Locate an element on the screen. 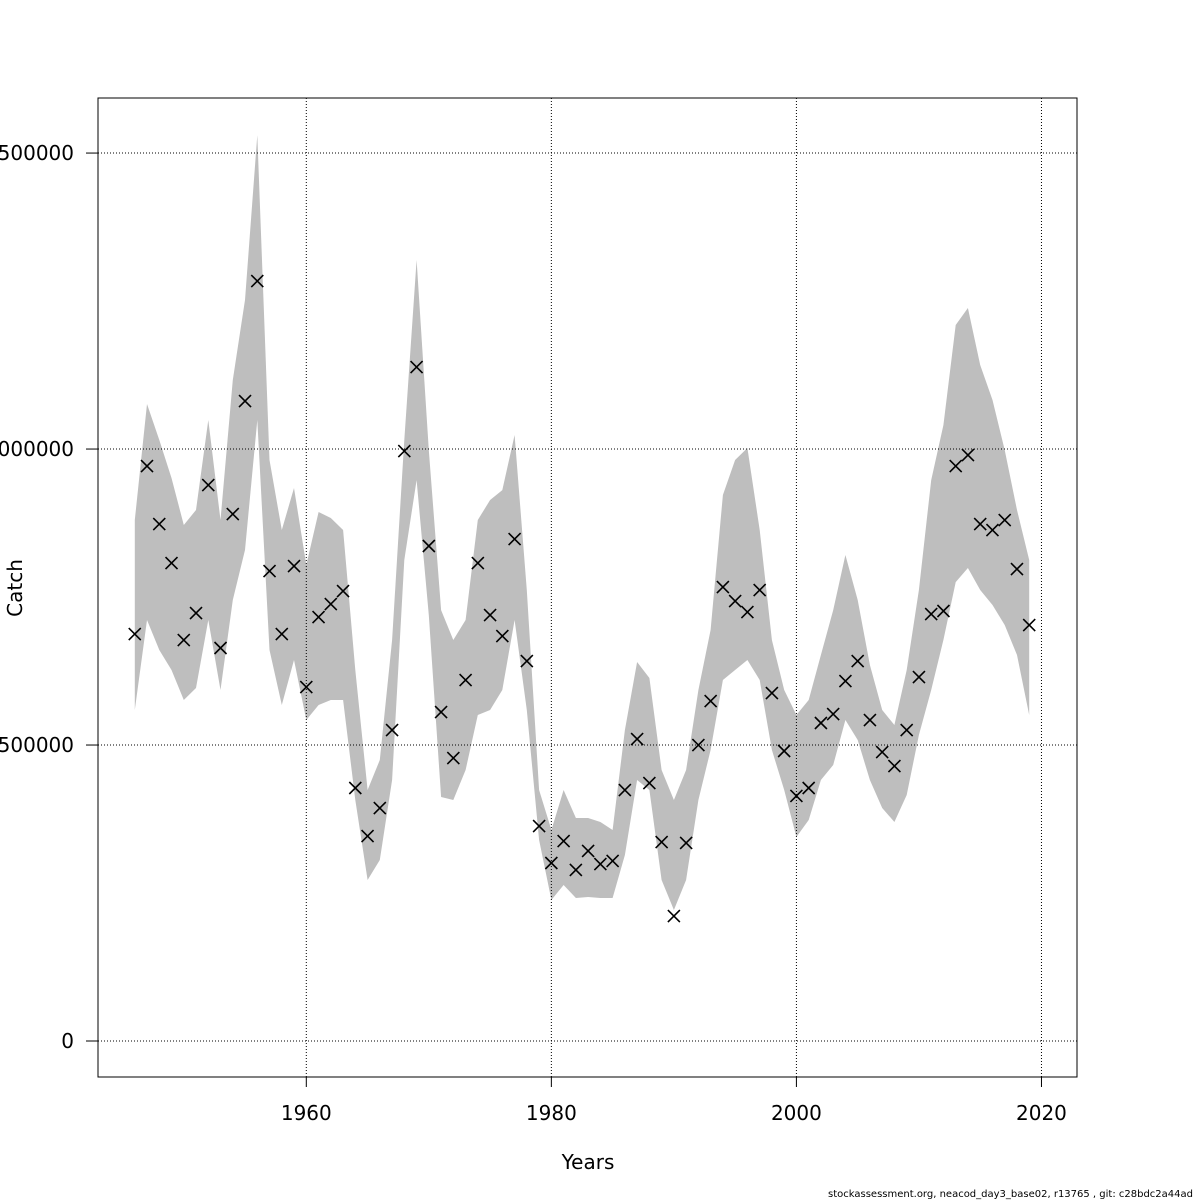 Image resolution: width=1200 pixels, height=1200 pixels. y-tick-label: 0 is located at coordinates (67, 1041).